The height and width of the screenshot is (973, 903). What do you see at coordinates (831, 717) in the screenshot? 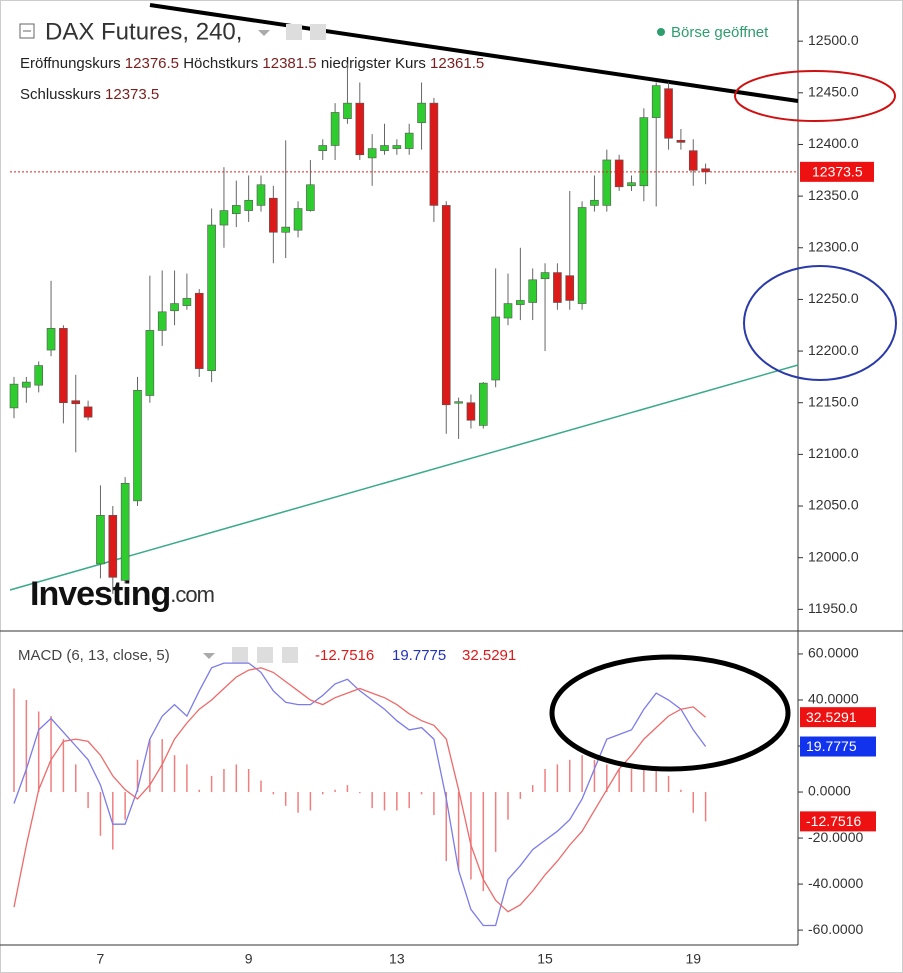
I see `value-box-label: 32.5291` at bounding box center [831, 717].